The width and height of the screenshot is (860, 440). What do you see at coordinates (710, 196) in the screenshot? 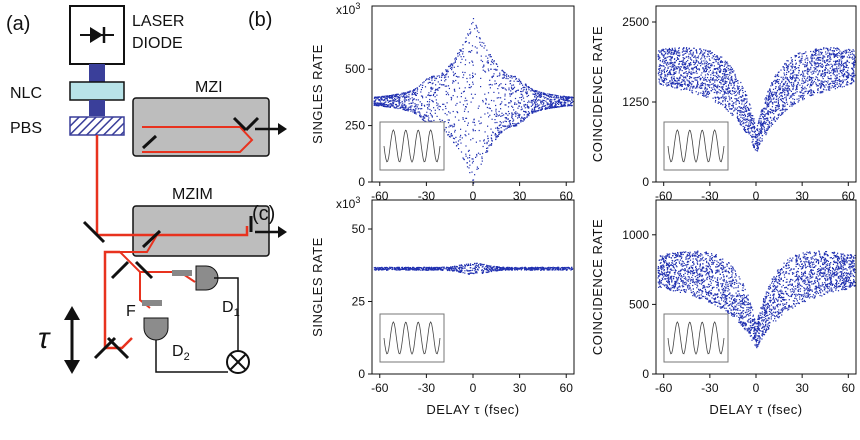
I see `x-tick-label: -30` at bounding box center [710, 196].